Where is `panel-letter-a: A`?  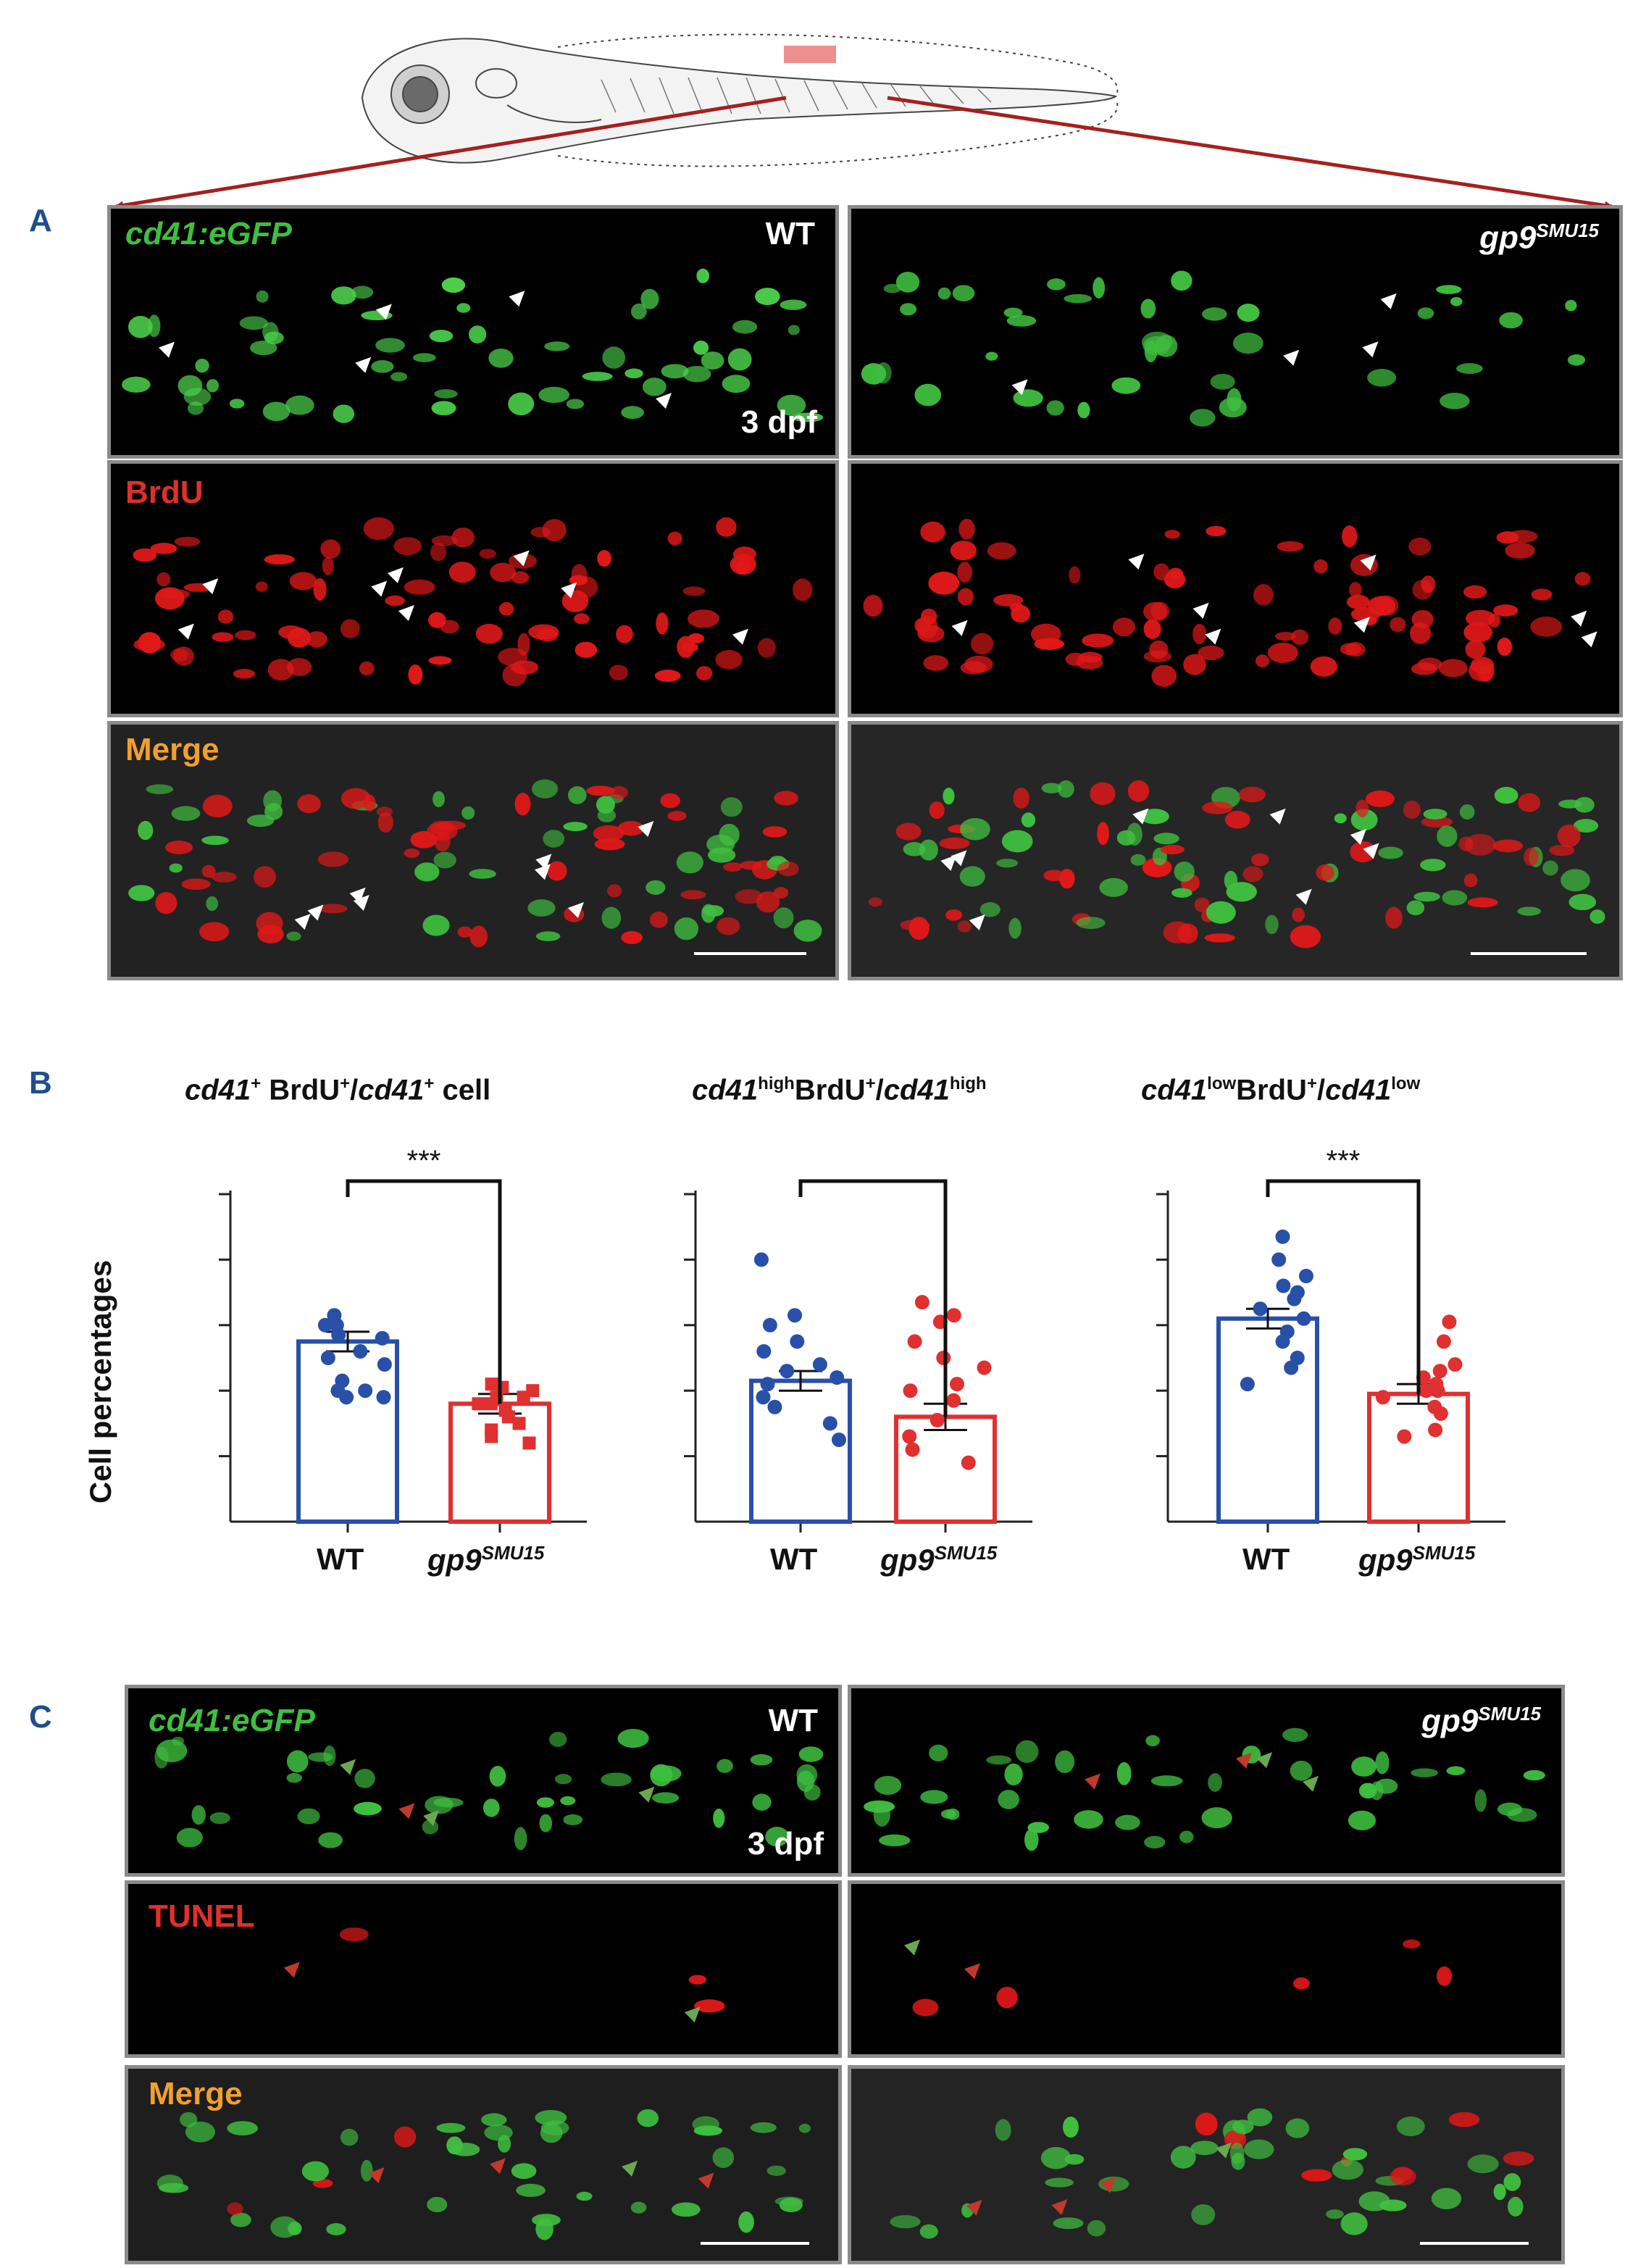 panel-letter-a: A is located at coordinates (40, 220).